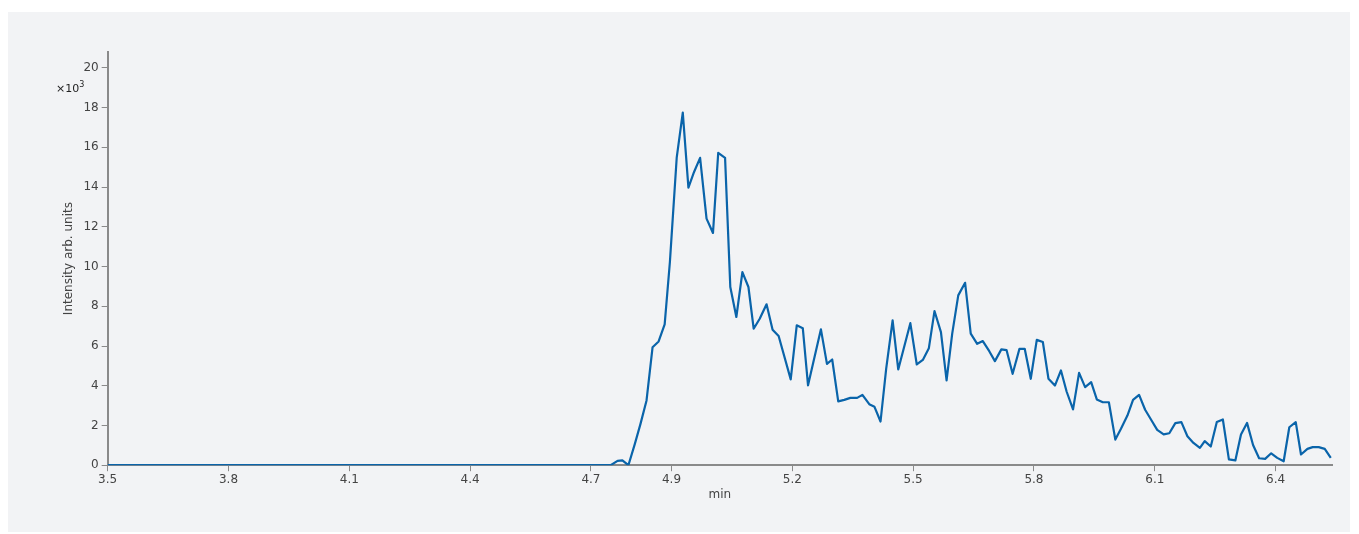 Image resolution: width=1359 pixels, height=534 pixels. Describe the element at coordinates (95, 464) in the screenshot. I see `y-tick-label: 0` at that location.